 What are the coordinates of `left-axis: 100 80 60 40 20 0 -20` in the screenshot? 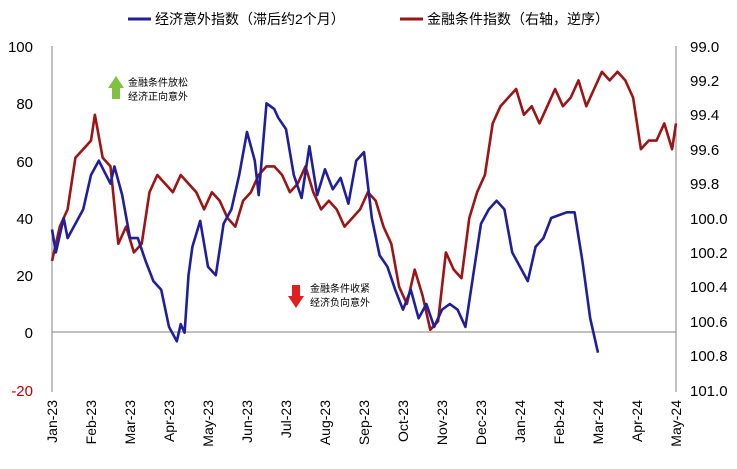 It's located at (20, 219).